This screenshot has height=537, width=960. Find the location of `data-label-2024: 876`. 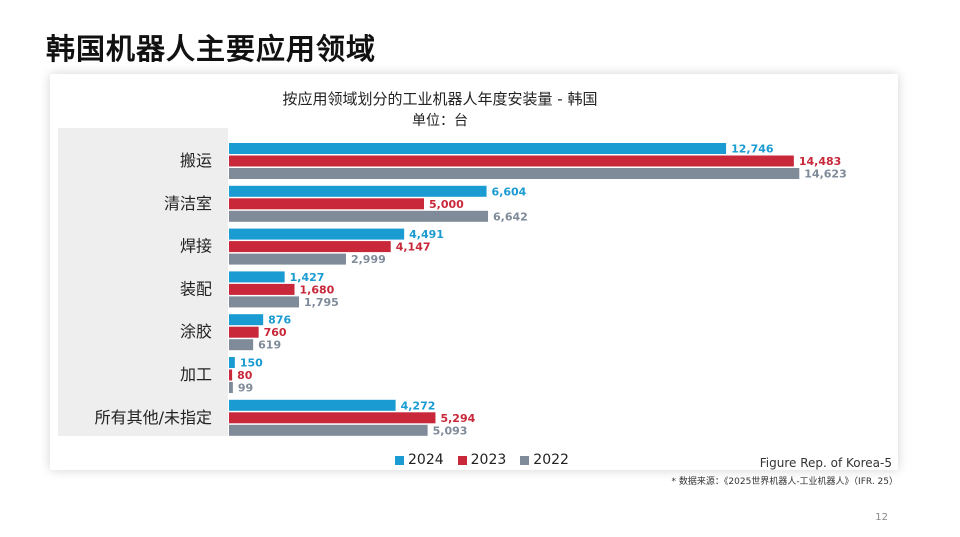

data-label-2024: 876 is located at coordinates (279, 320).